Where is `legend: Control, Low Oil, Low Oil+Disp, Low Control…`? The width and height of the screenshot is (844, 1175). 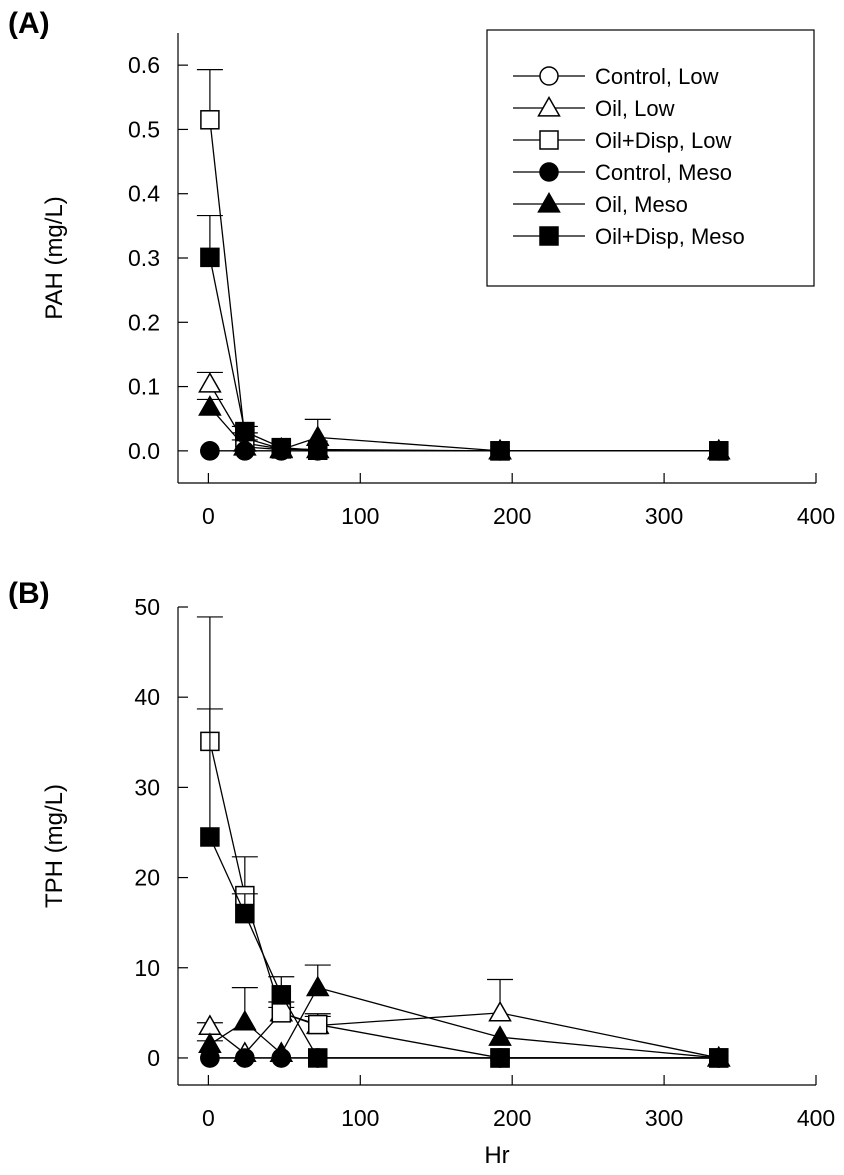
legend: Control, Low Oil, Low Oil+Disp, Low Control… is located at coordinates (650, 158).